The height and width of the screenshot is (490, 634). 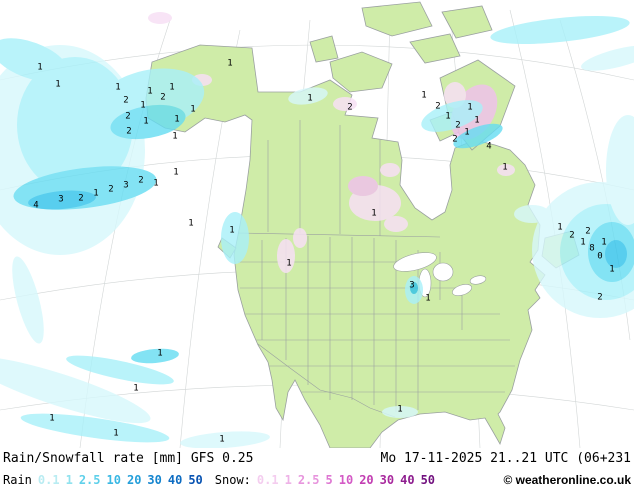 What do you see at coordinates (505, 458) in the screenshot?
I see `map-datetime: Mo 17-11-2025 21..21 UTC (06+231` at bounding box center [505, 458].